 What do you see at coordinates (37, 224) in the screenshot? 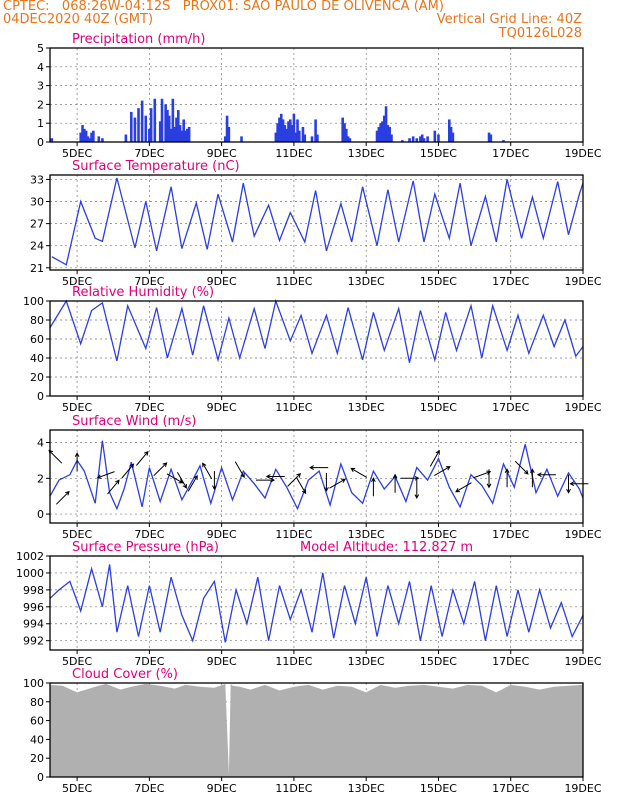
I see `y-tick-label: 27` at bounding box center [37, 224].